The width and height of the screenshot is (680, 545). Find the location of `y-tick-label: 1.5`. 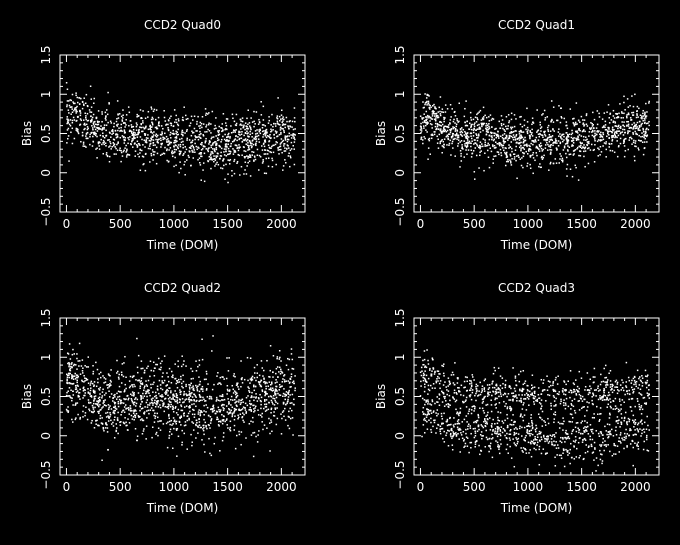

y-tick-label: 1.5 is located at coordinates (400, 54).